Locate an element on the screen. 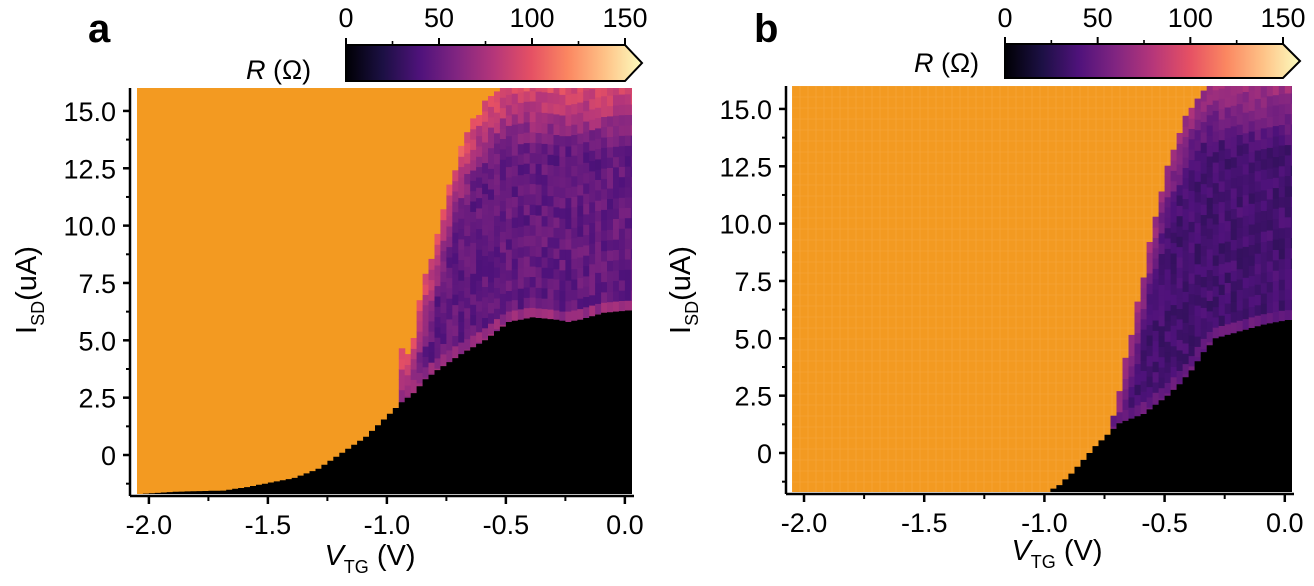  colorbar-a: R (Ω) 0 50 100 150 is located at coordinates (447, 44).